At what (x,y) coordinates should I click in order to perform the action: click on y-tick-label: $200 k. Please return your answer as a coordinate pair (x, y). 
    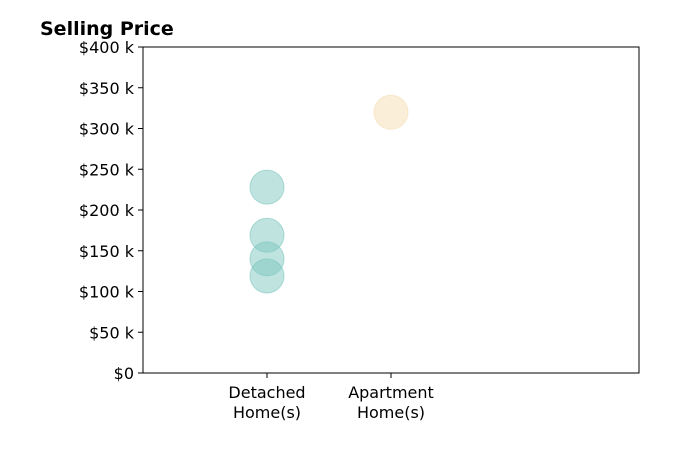
    Looking at the image, I should click on (107, 210).